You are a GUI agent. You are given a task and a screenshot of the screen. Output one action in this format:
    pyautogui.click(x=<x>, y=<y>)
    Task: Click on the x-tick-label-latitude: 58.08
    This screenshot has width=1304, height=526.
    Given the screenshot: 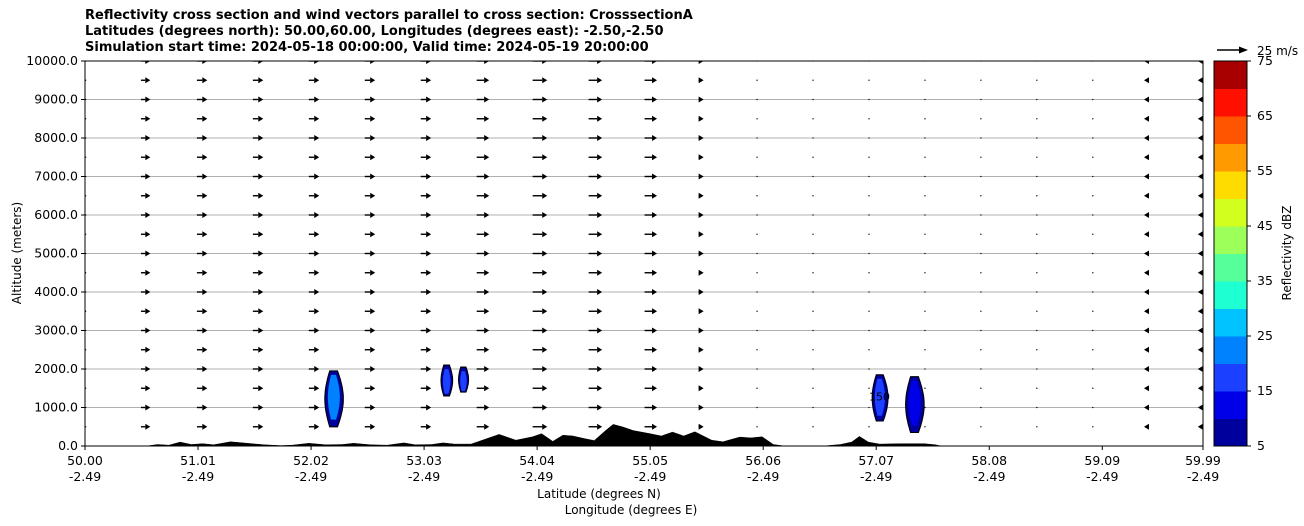 What is the action you would take?
    pyautogui.click(x=989, y=460)
    